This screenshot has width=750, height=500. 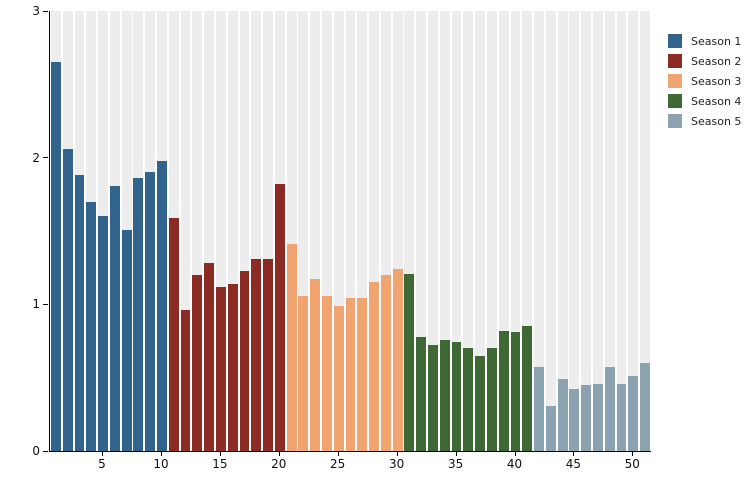 I want to click on legend-item: Season 5, so click(x=704, y=121).